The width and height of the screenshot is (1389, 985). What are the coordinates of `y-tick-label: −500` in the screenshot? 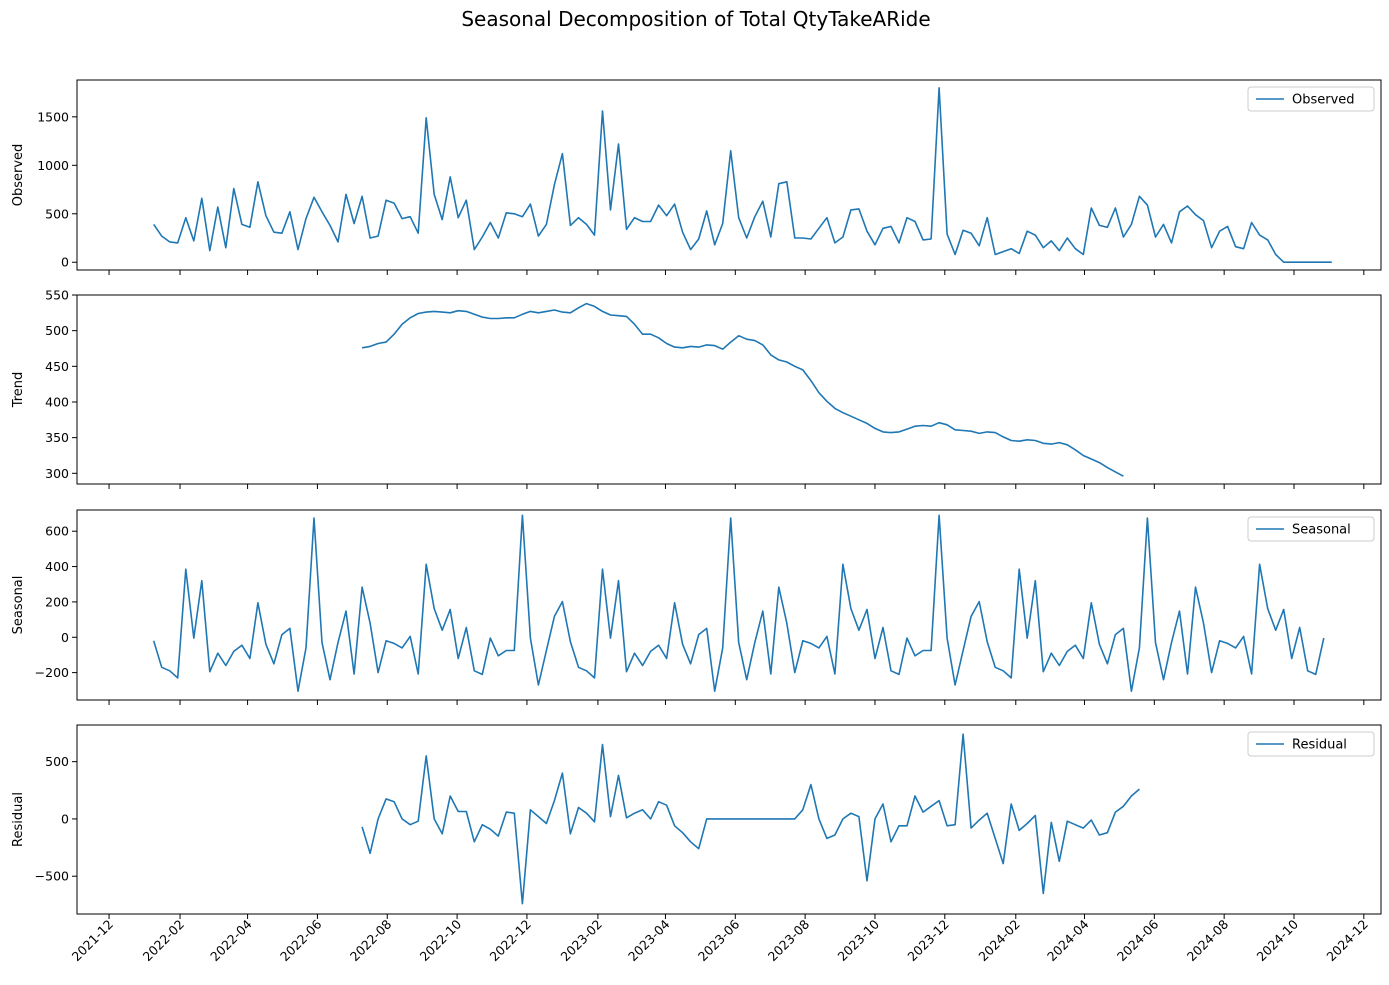 It's located at (52, 876).